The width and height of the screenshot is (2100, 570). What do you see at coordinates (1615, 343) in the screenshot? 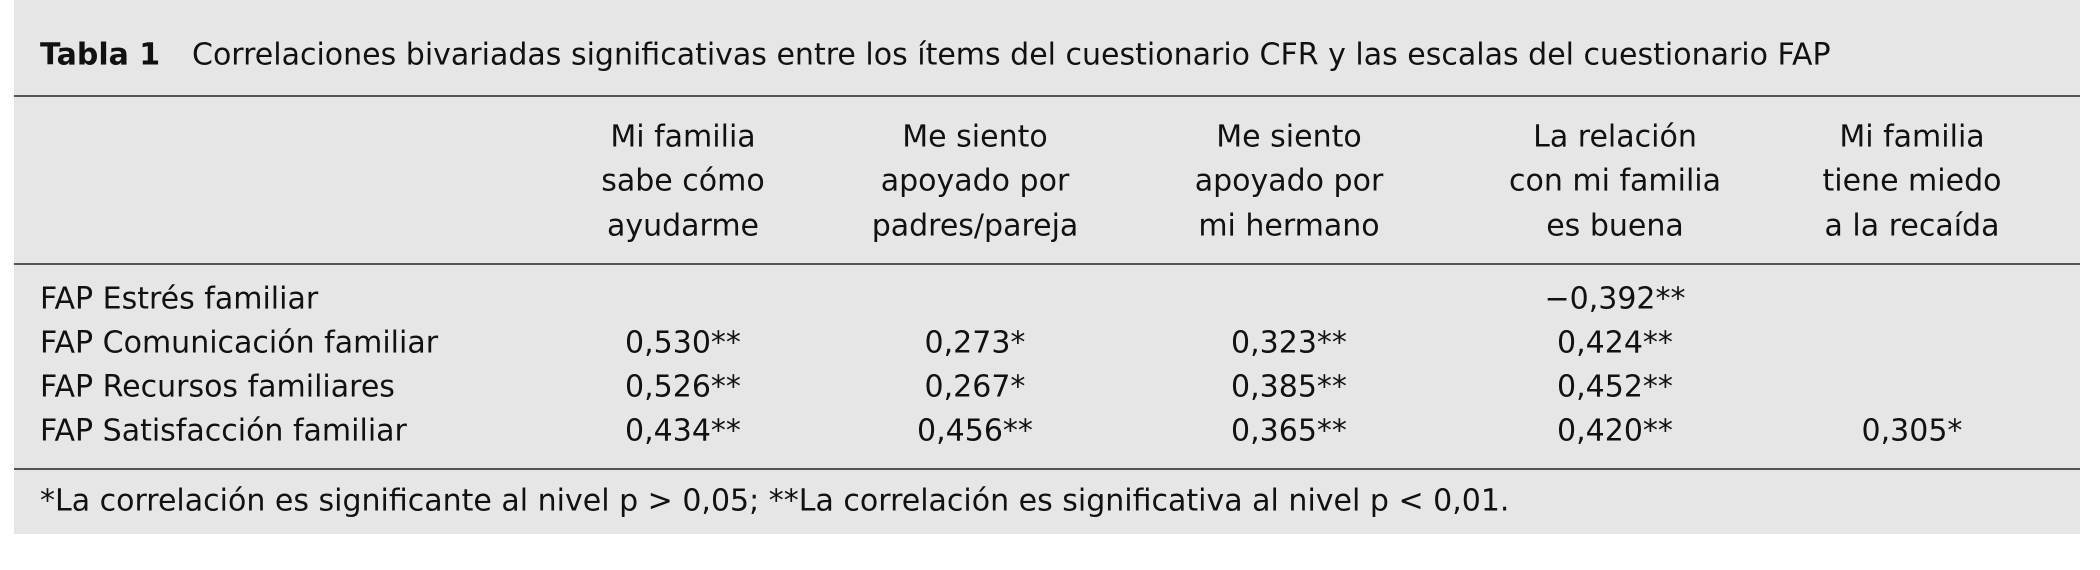
I see `cell-value: 0,424**` at bounding box center [1615, 343].